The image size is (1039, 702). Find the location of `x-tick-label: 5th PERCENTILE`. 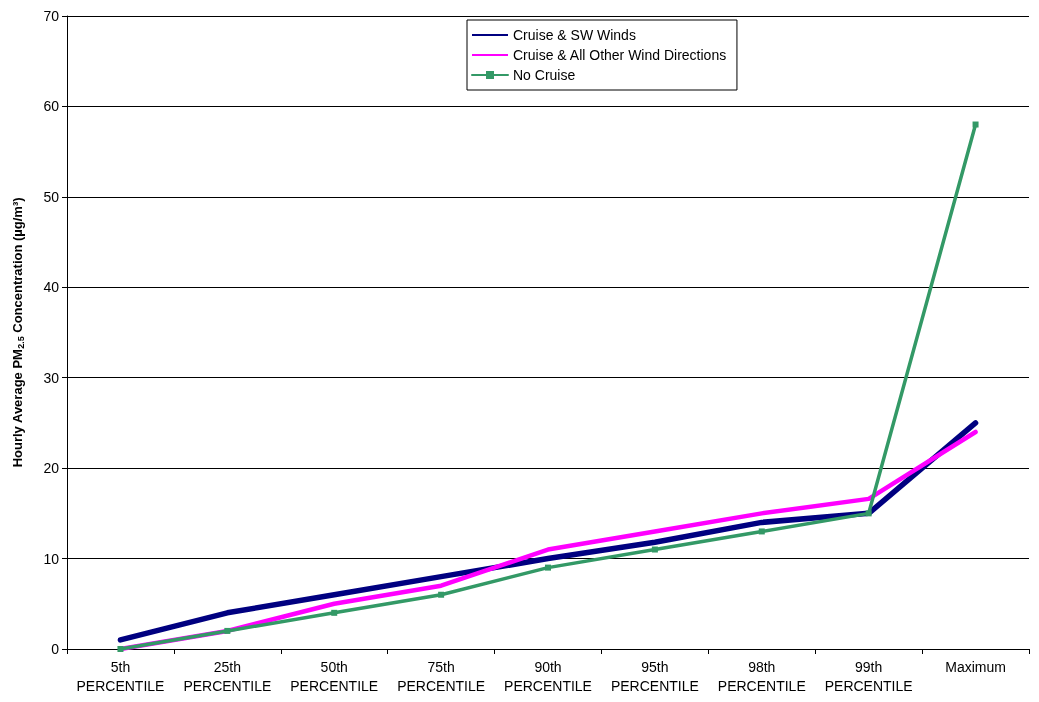

x-tick-label: 5th PERCENTILE is located at coordinates (120, 676).